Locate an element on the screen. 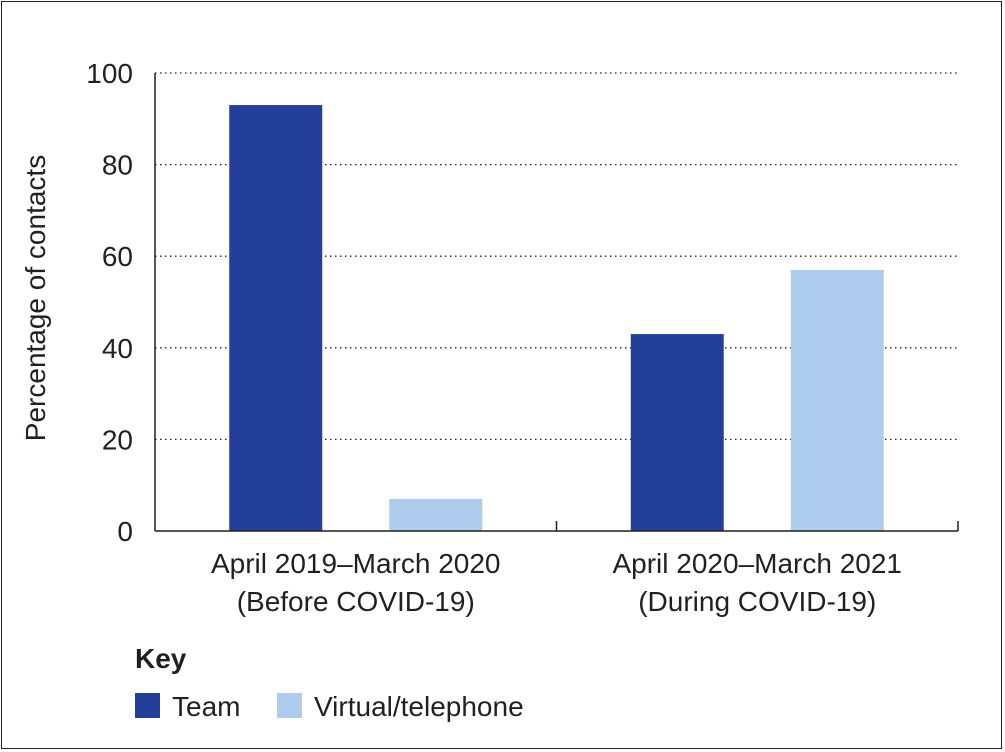 Image resolution: width=1005 pixels, height=752 pixels. category-label: (During COVID-19) is located at coordinates (757, 601).